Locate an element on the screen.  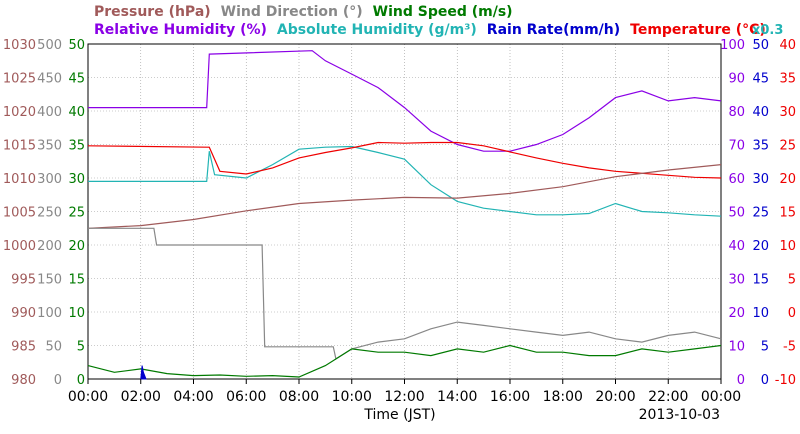
relative-humidity-tick: 90 is located at coordinates (736, 79).